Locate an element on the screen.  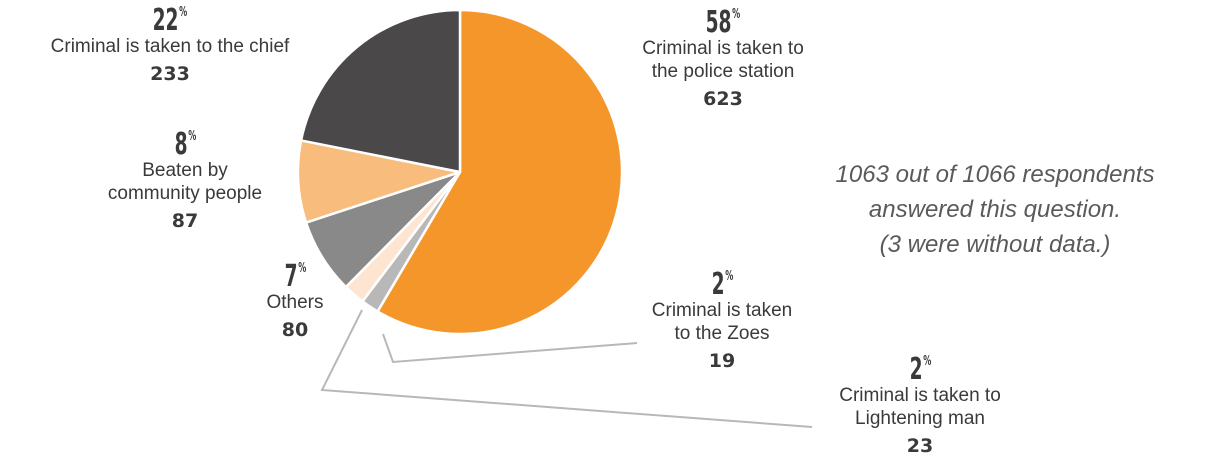
count-value: 623 is located at coordinates (723, 98).